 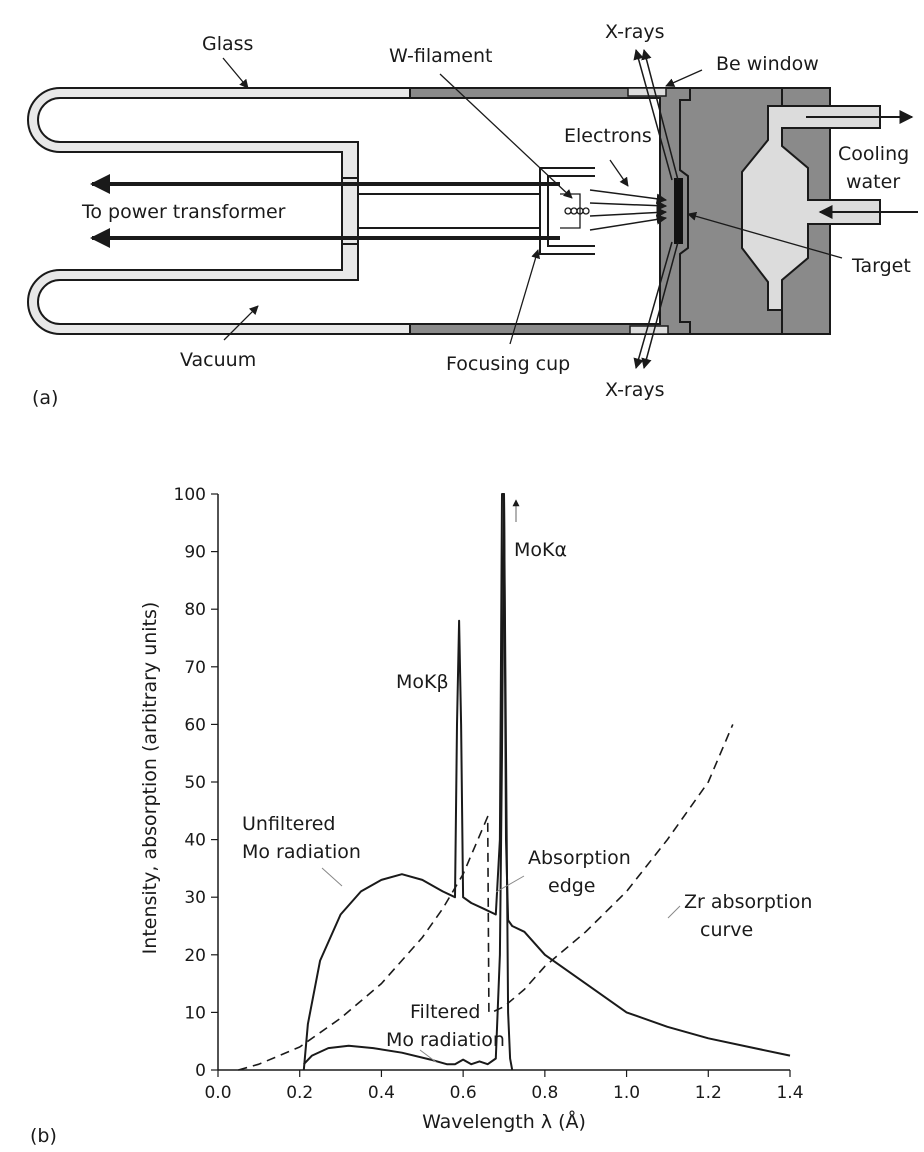 I want to click on y-tick-label: 30, so click(x=195, y=898).